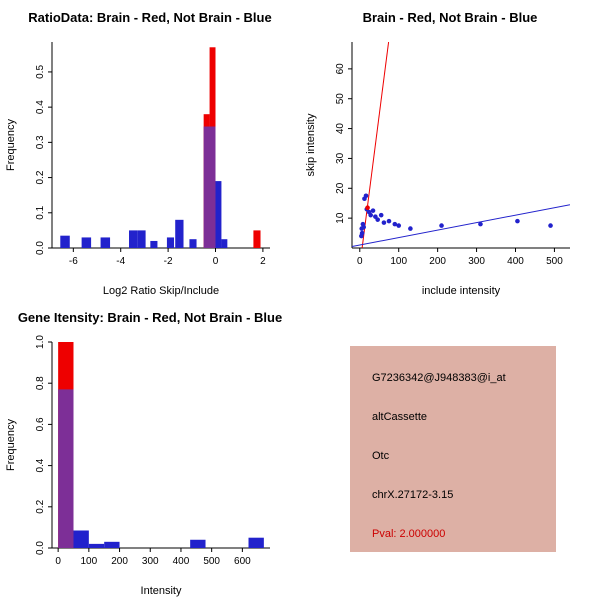 Image resolution: width=600 pixels, height=600 pixels. I want to click on svg-text: 40, so click(340, 129).